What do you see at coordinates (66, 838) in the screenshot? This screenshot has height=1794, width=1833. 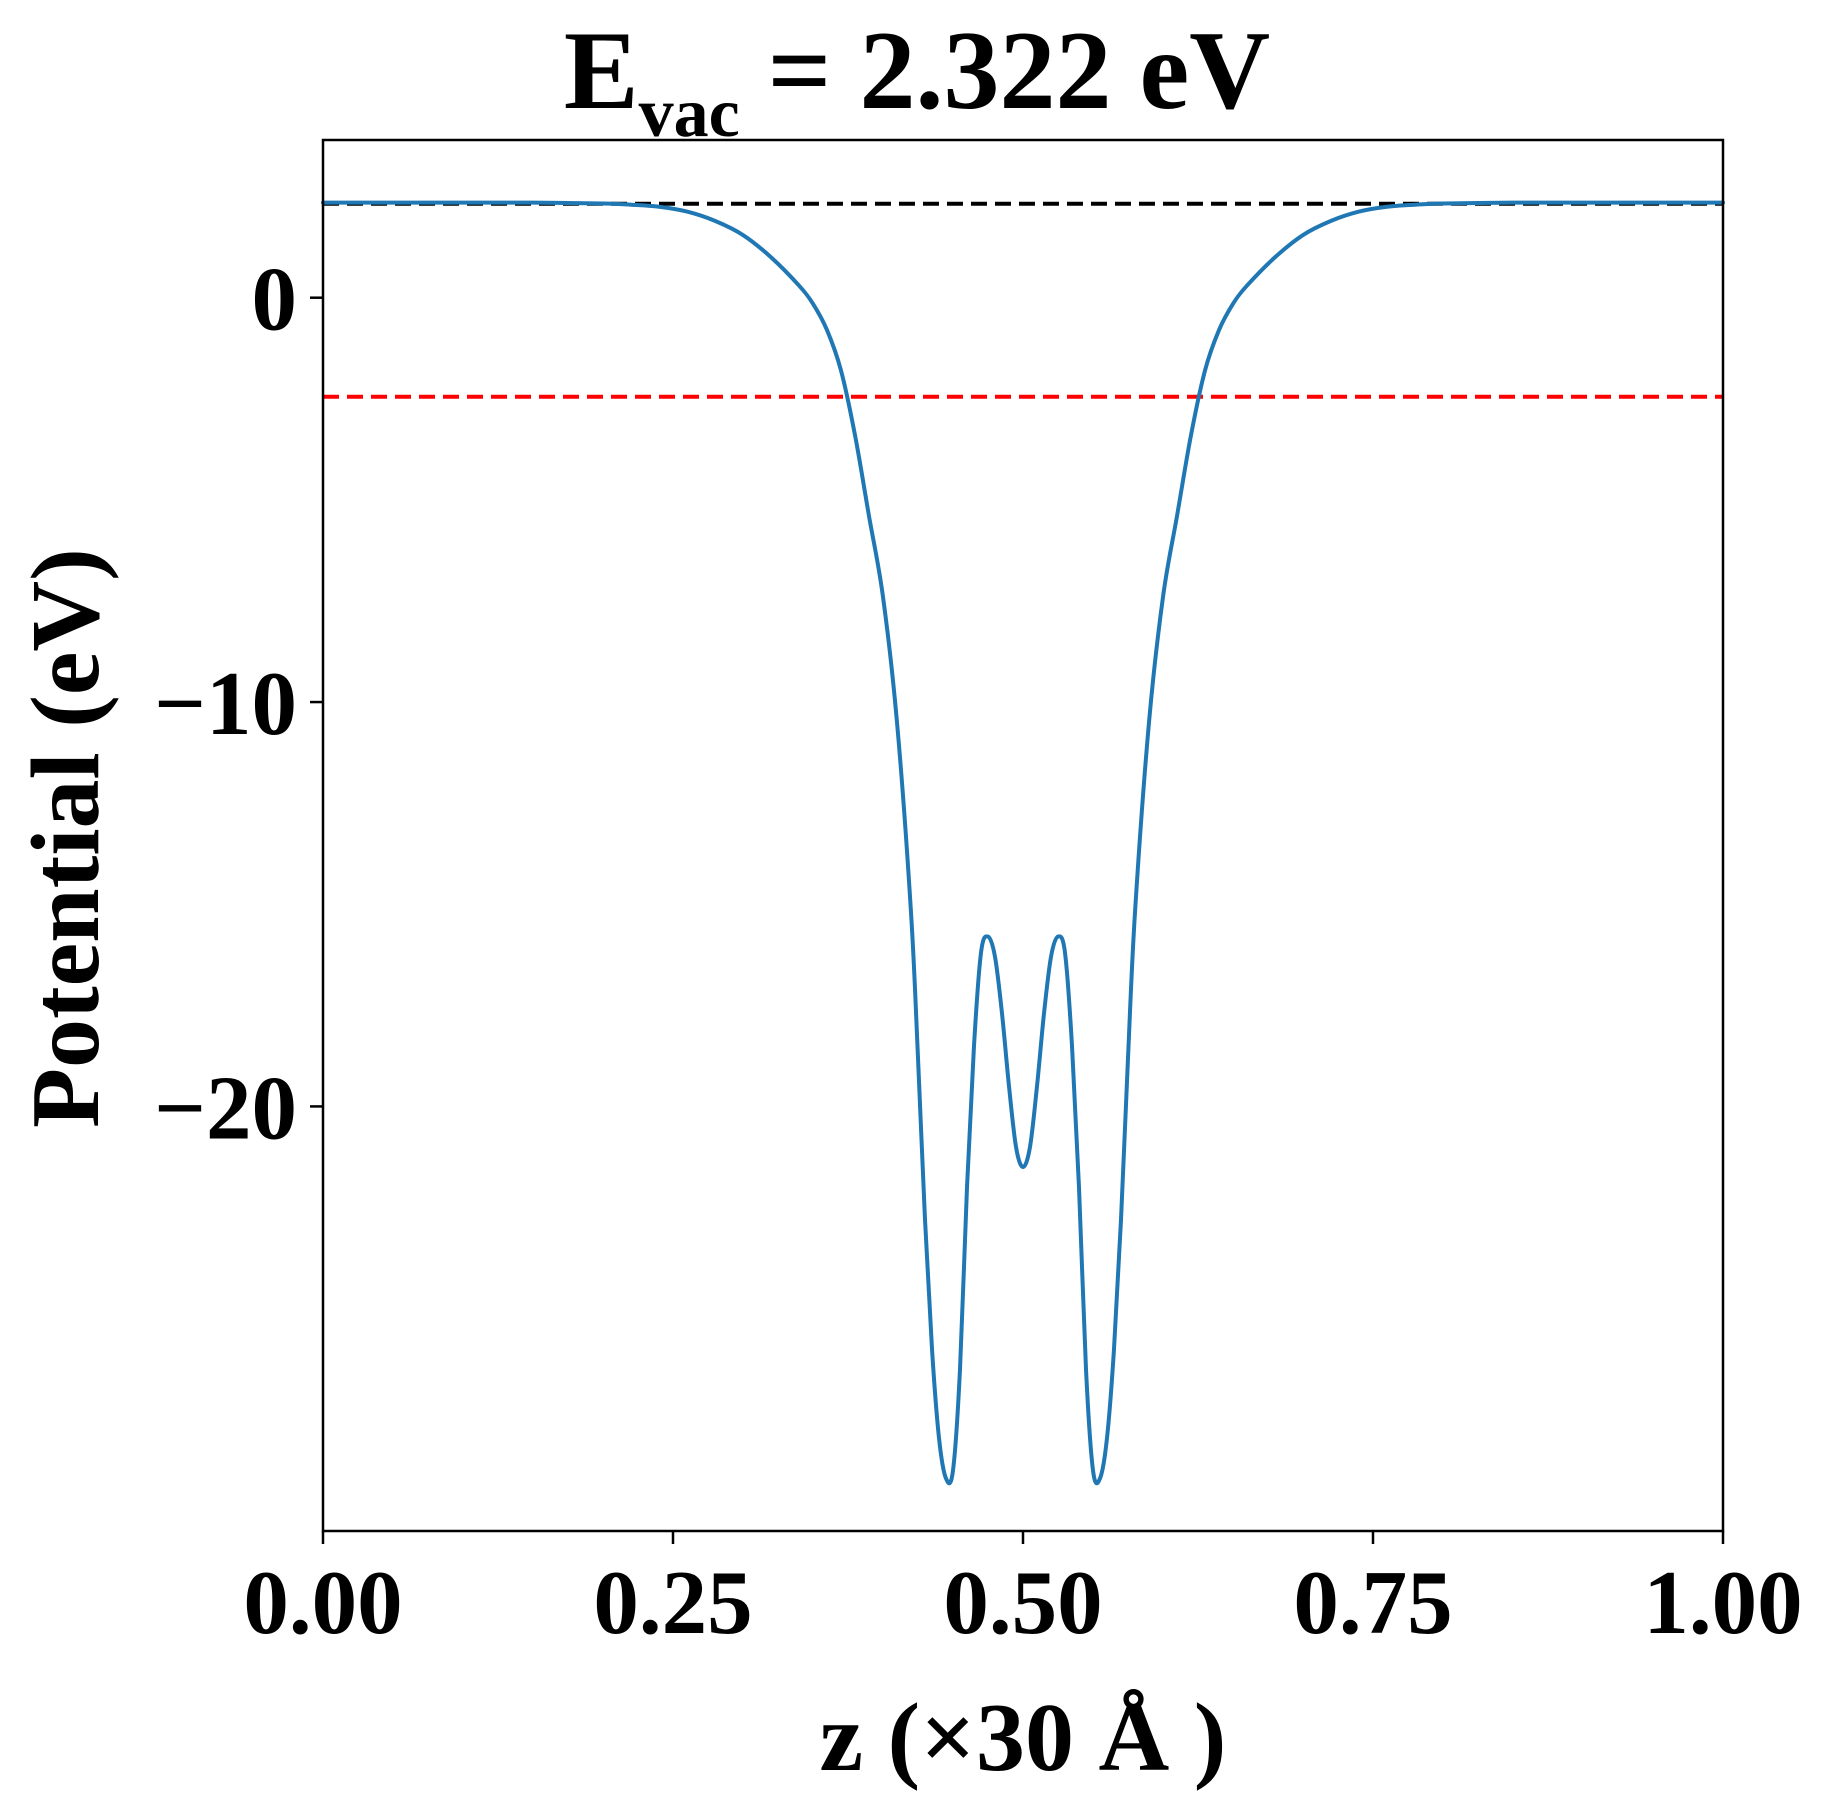 I see `y-axis-label: Potential (eV)` at bounding box center [66, 838].